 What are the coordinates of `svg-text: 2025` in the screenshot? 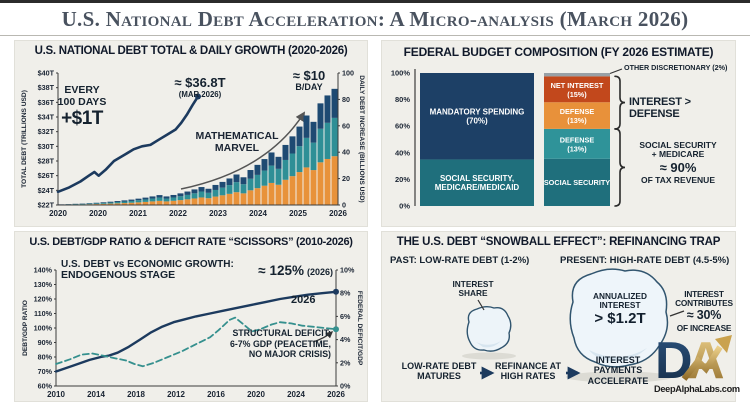 It's located at (298, 213).